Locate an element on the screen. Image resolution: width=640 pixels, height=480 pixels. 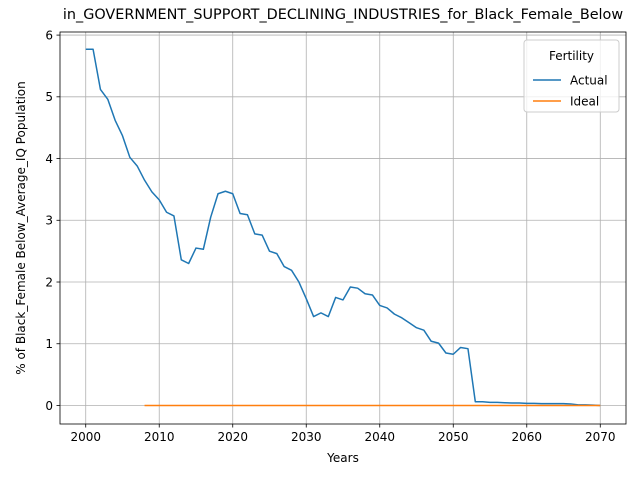
x-tick-label: 2020 is located at coordinates (232, 437).